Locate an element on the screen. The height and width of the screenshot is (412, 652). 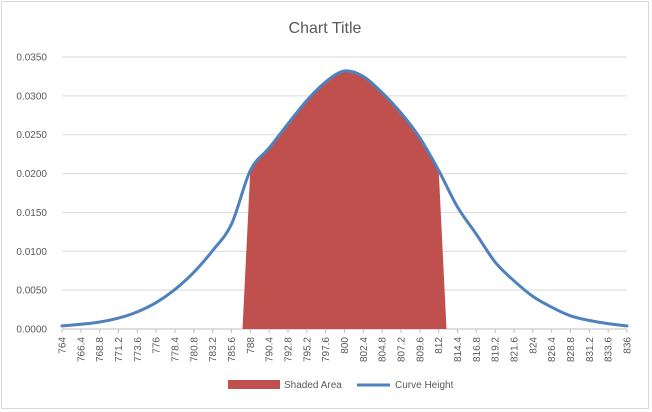
y-tick-label: 0.0100 is located at coordinates (31, 252).